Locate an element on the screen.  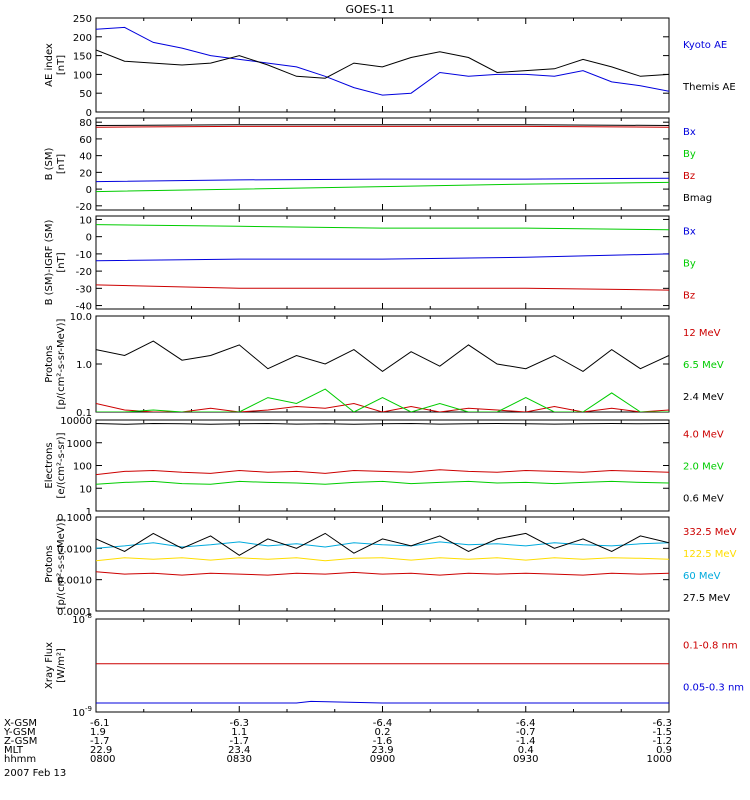
series-line-6-5-mev is located at coordinates (382, 400).